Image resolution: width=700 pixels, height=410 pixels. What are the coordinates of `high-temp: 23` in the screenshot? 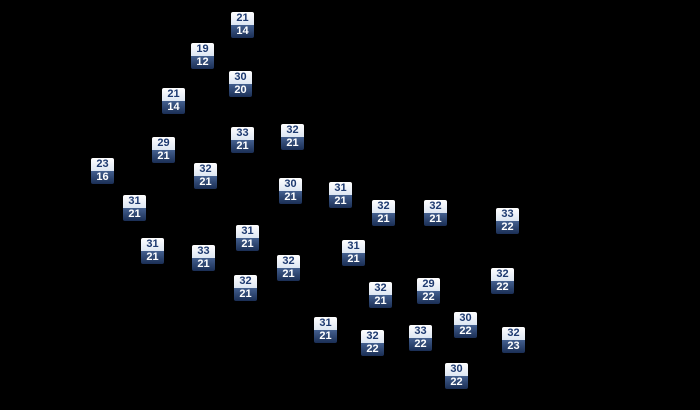 It's located at (102, 164).